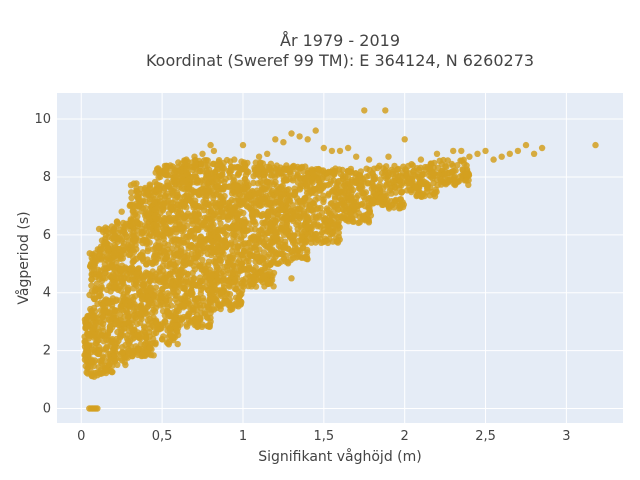 The height and width of the screenshot is (480, 640). Describe the element at coordinates (42, 119) in the screenshot. I see `y-tick-label: 10` at that location.